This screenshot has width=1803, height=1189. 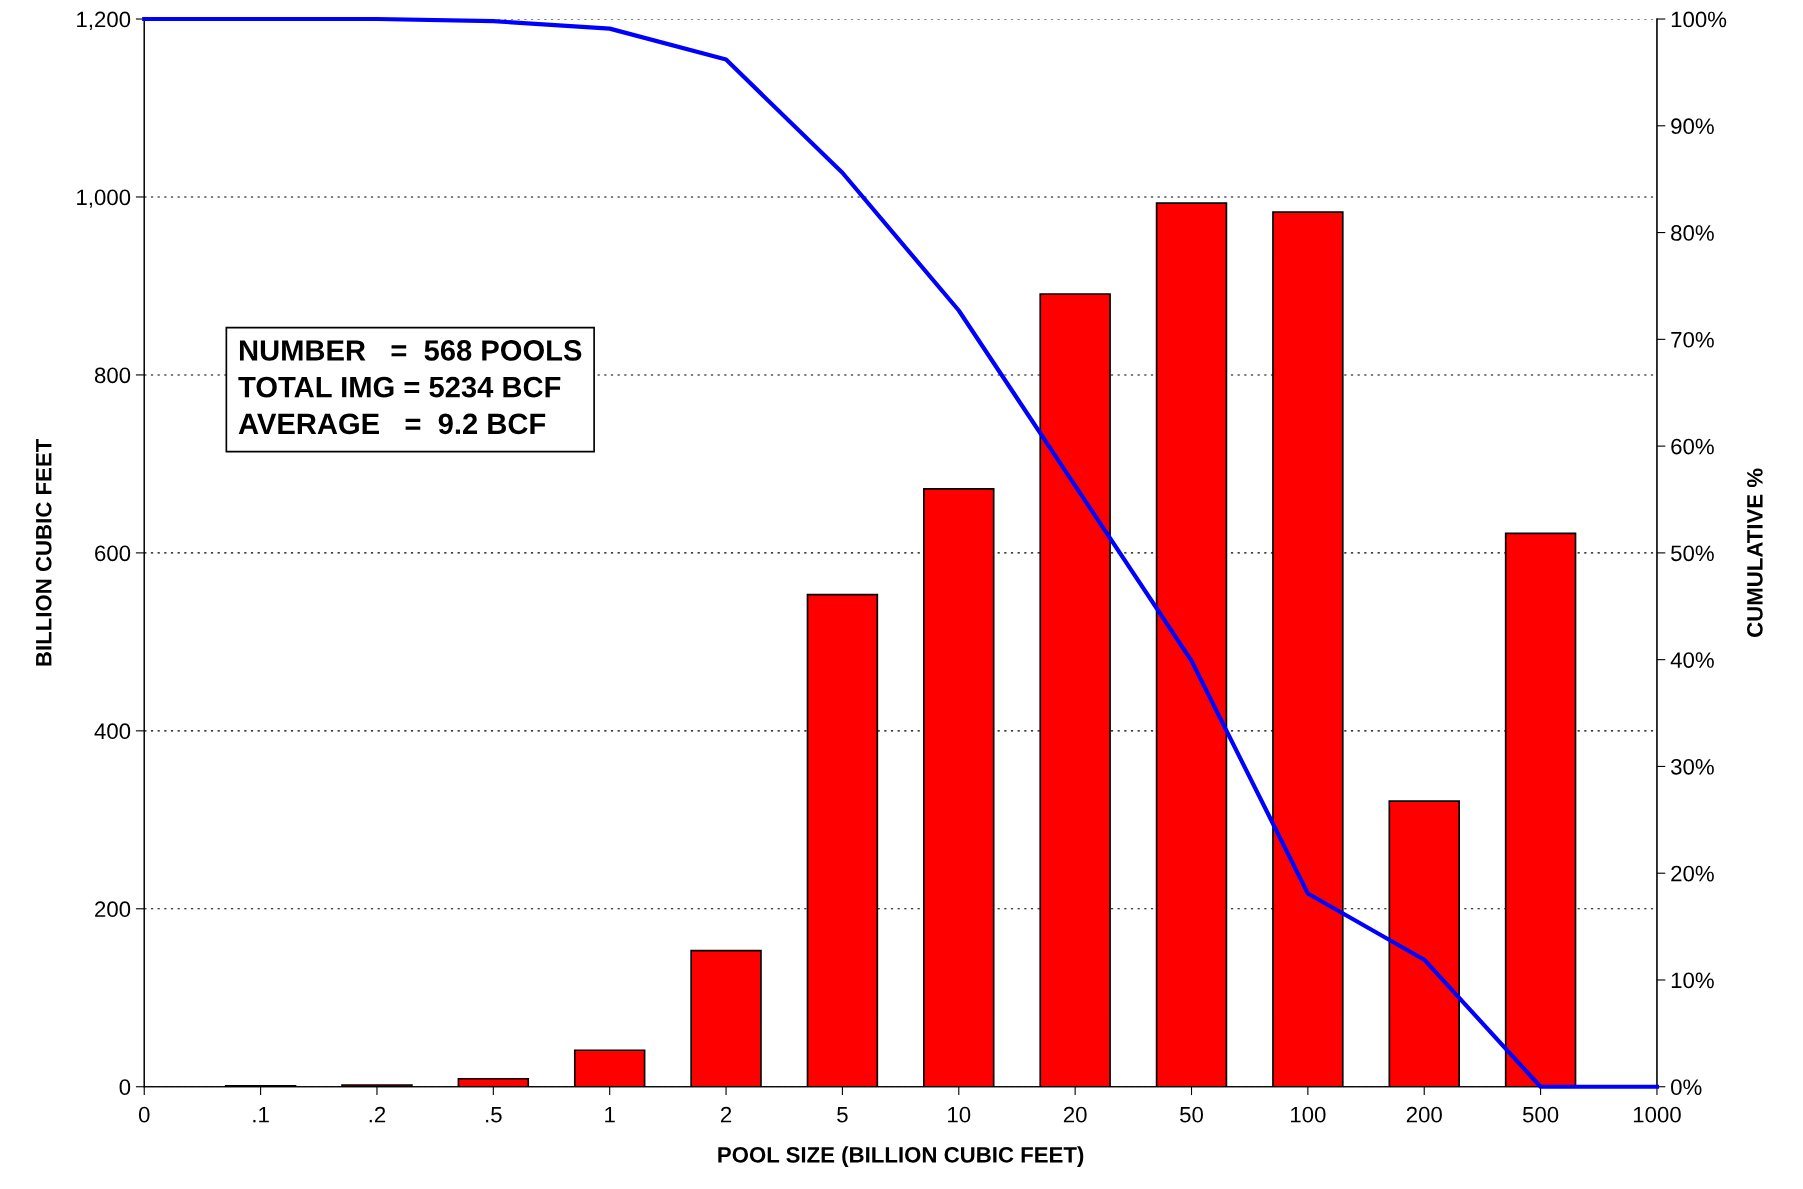 I want to click on y-tick-label: 0, so click(x=125, y=1087).